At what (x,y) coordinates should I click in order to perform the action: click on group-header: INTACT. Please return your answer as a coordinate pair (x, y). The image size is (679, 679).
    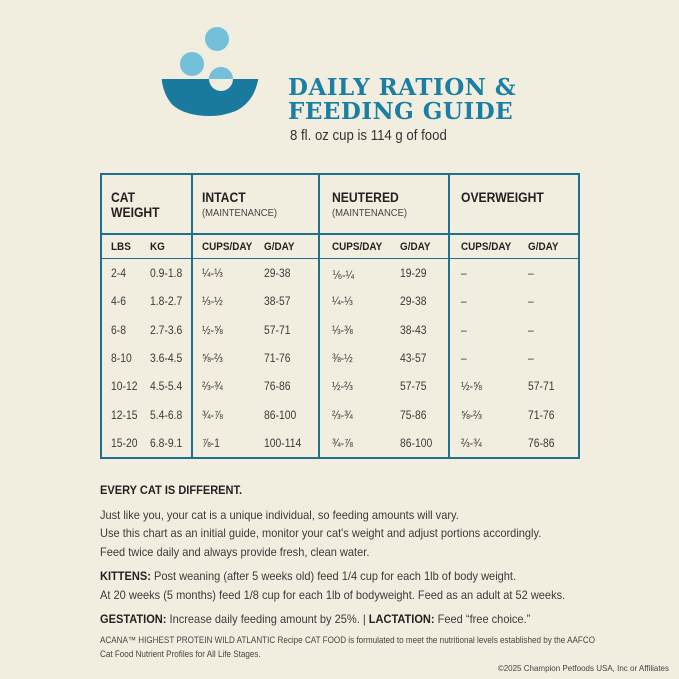
    Looking at the image, I should click on (224, 197).